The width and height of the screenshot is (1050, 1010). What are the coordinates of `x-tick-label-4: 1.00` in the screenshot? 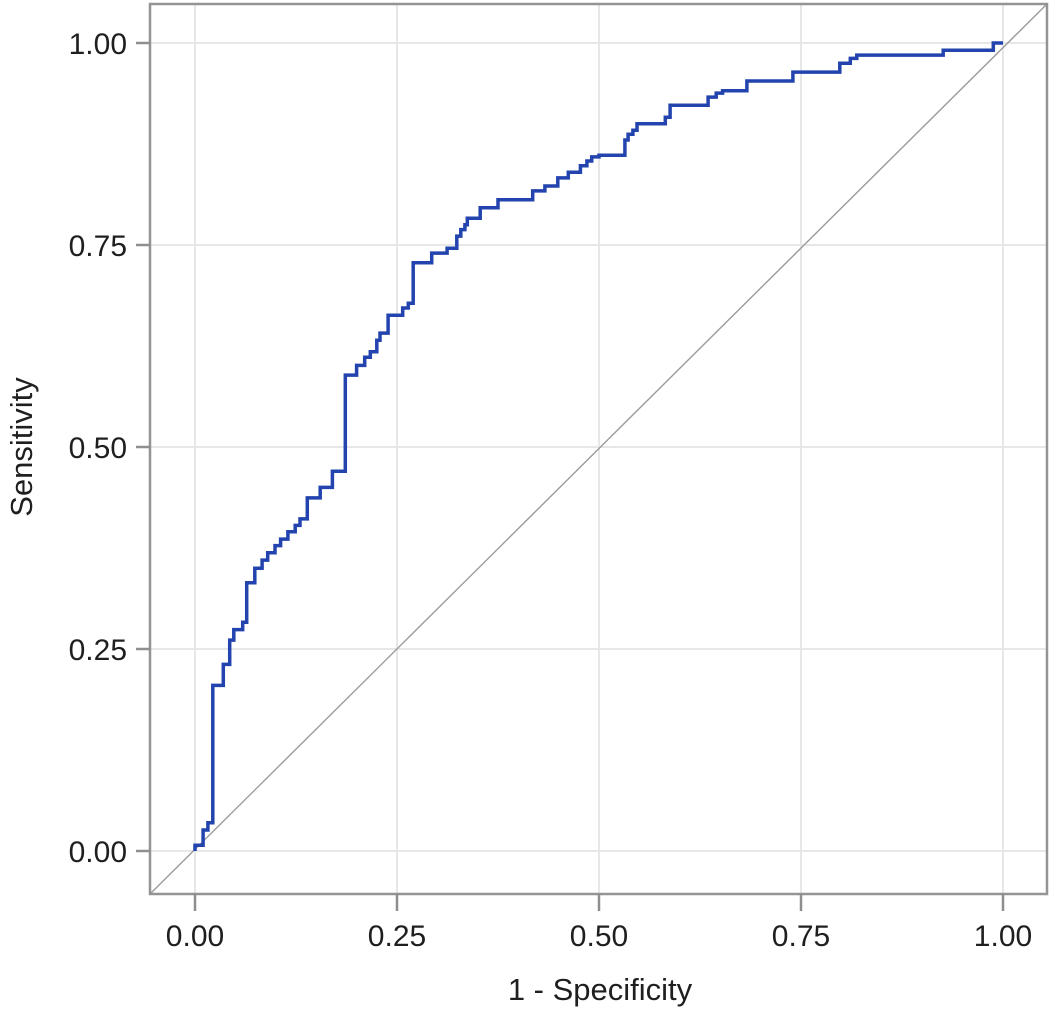 It's located at (1003, 936).